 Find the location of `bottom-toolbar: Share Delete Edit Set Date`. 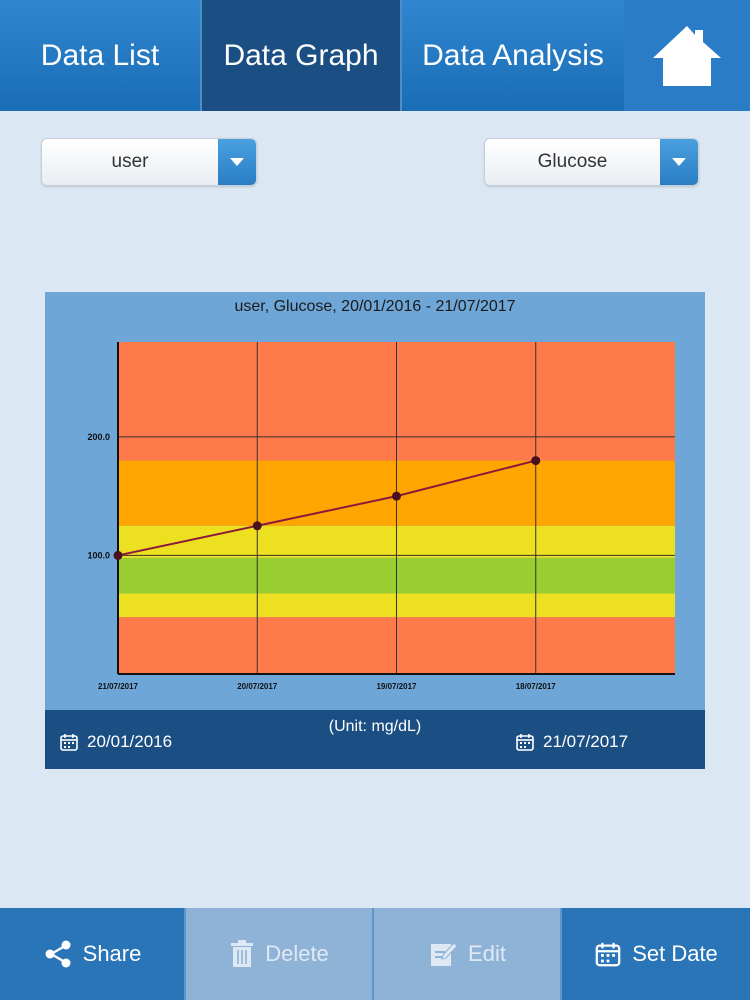

bottom-toolbar: Share Delete Edit Set Date is located at coordinates (375, 954).